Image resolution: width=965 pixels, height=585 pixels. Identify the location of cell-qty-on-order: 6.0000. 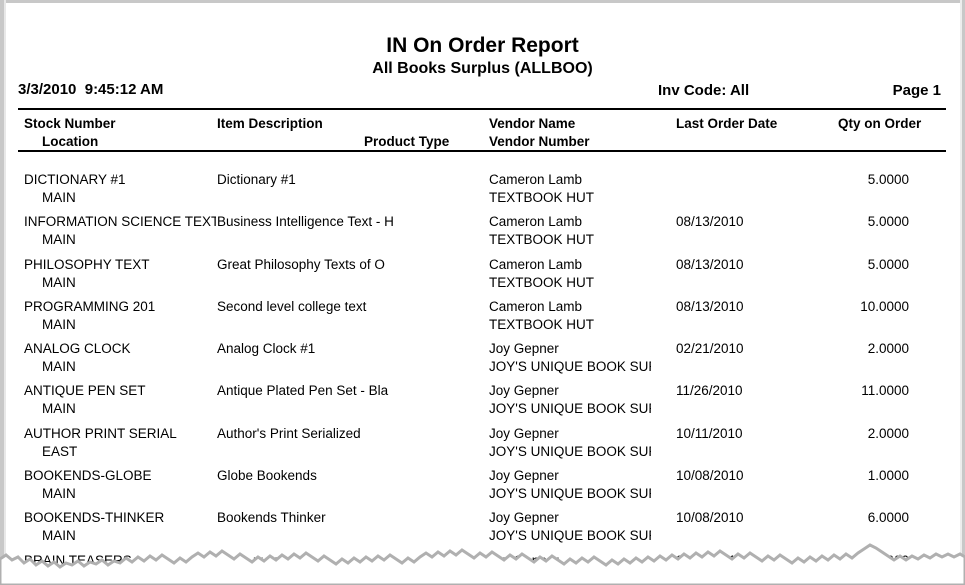
(888, 518).